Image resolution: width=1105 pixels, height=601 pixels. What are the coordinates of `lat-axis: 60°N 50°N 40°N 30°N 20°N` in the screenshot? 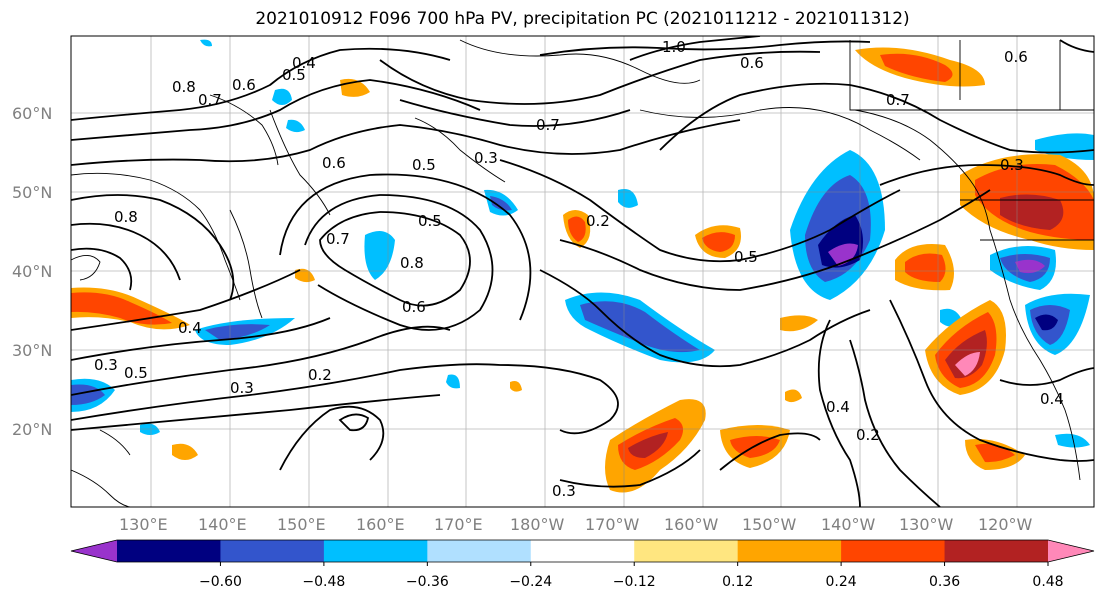 It's located at (32, 271).